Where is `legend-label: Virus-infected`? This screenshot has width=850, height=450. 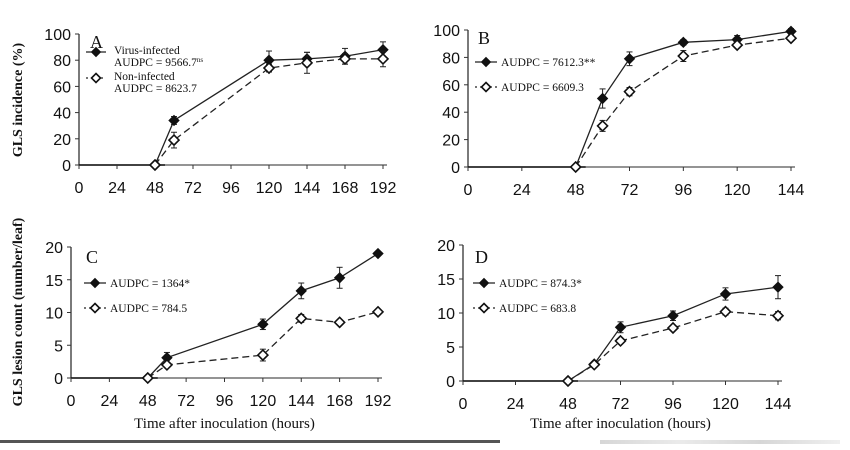
legend-label: Virus-infected is located at coordinates (147, 51).